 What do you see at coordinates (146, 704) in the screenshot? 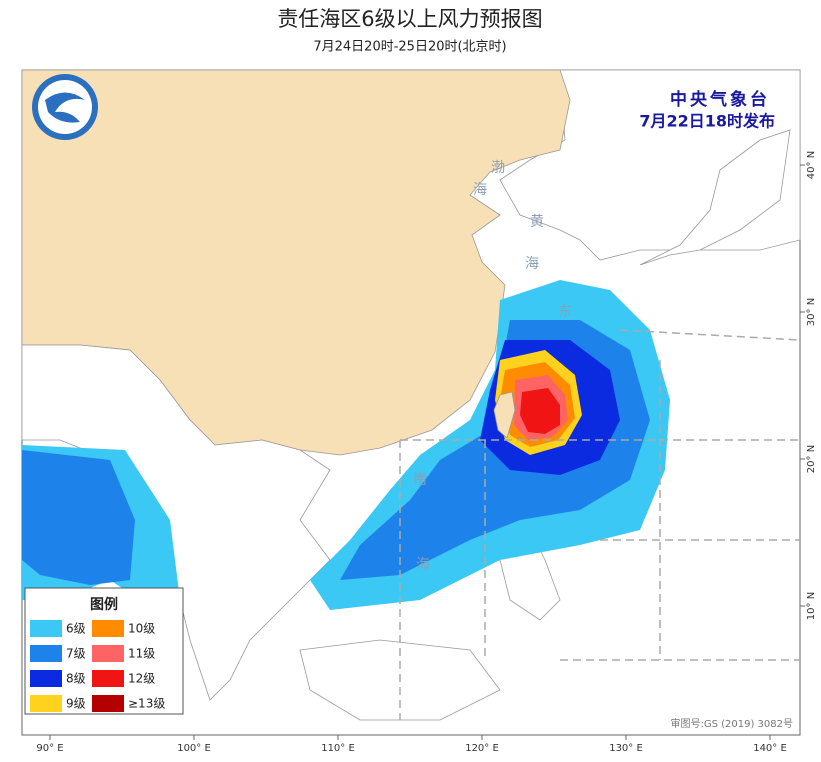
I see `legend-label: ≥13级` at bounding box center [146, 704].